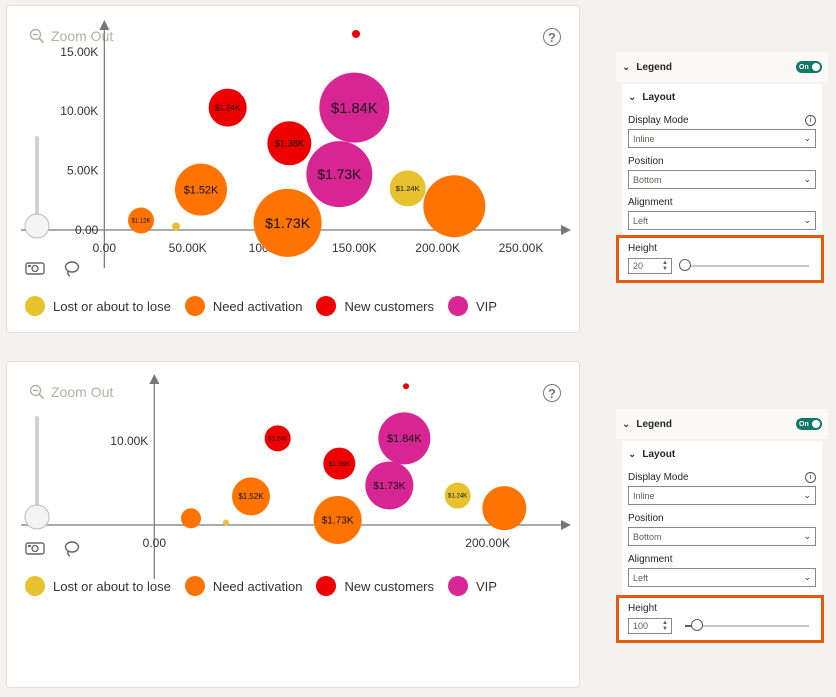  What do you see at coordinates (650, 626) in the screenshot?
I see `height-input: 100 ▲ ▼` at bounding box center [650, 626].